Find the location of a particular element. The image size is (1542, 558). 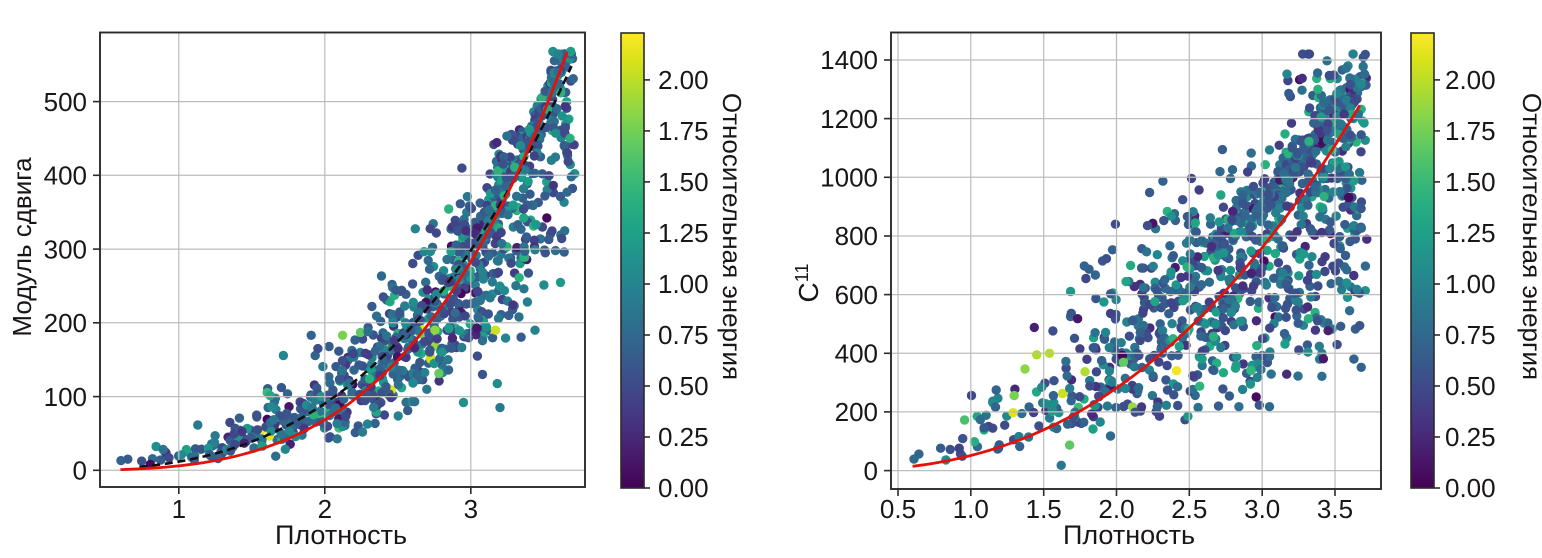

svg-text: 1200 is located at coordinates (849, 119).